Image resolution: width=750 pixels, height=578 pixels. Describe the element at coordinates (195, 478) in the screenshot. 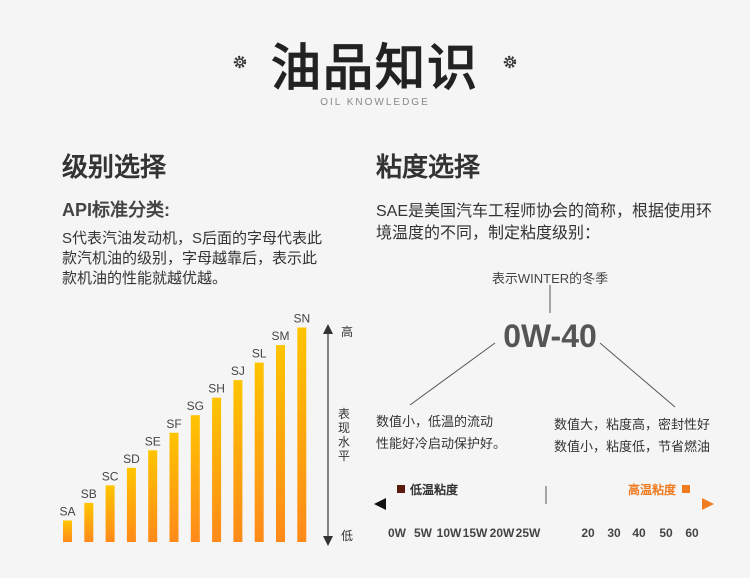

I see `bar-sg` at that location.